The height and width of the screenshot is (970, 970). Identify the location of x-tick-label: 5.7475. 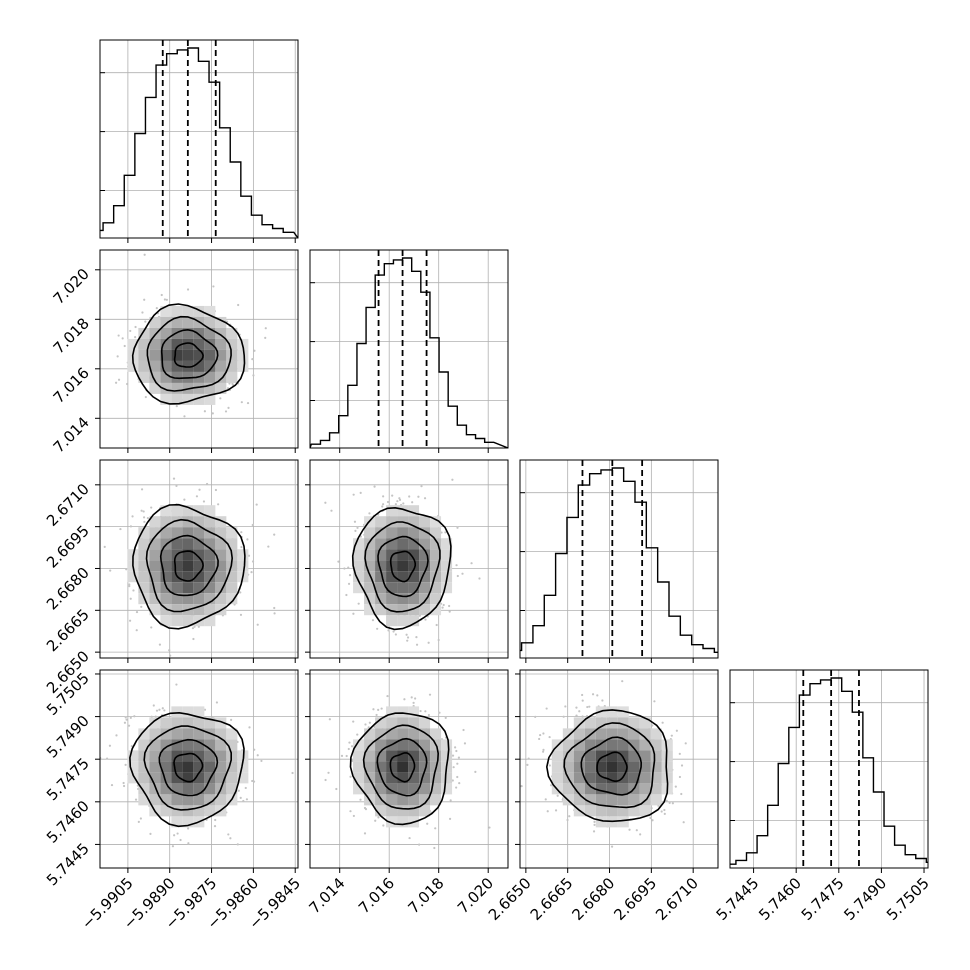
(823, 899).